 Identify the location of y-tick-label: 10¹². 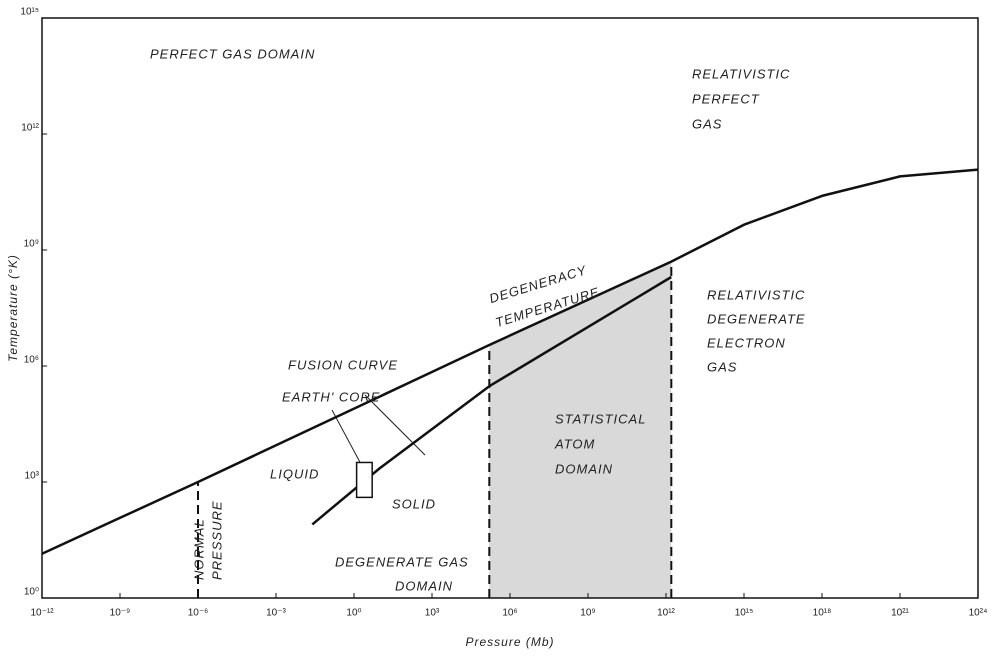
(30, 128).